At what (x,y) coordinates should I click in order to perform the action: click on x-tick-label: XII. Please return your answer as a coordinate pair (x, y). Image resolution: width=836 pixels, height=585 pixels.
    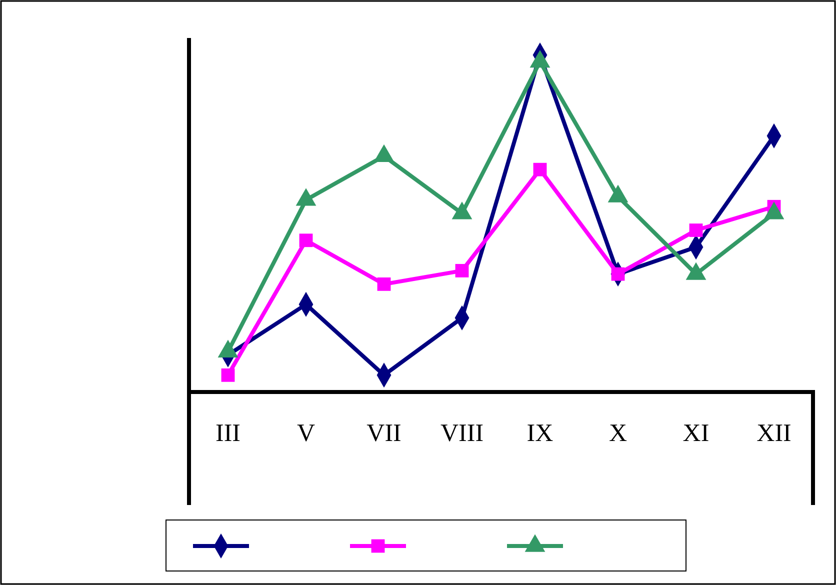
    Looking at the image, I should click on (774, 433).